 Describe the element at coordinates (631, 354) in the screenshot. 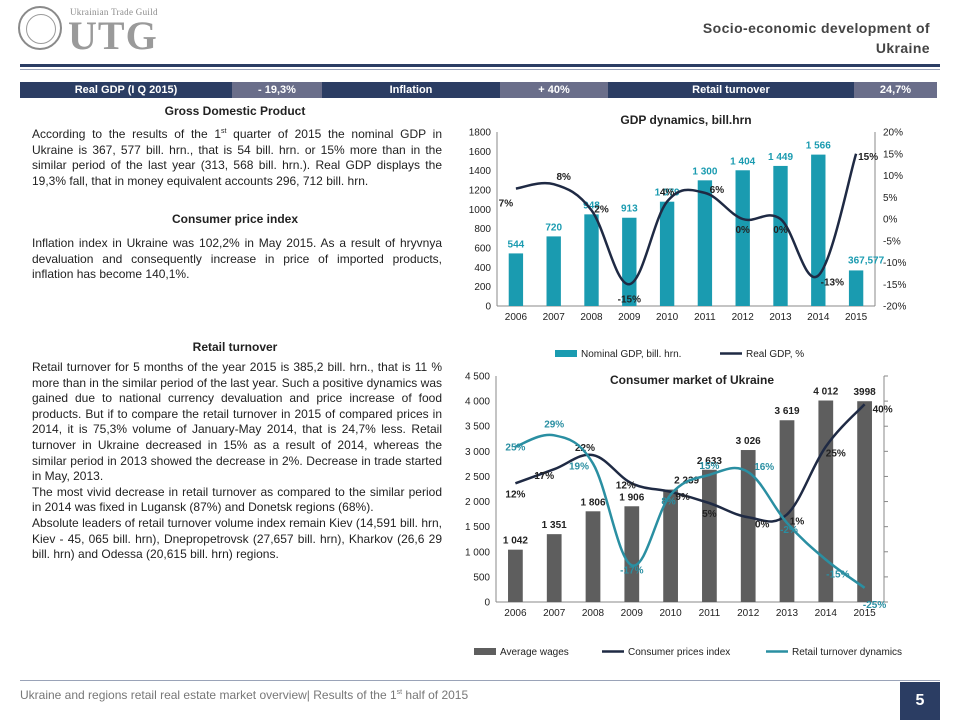

I see `legend-label: Nominal GDP, bill. hrn.` at that location.